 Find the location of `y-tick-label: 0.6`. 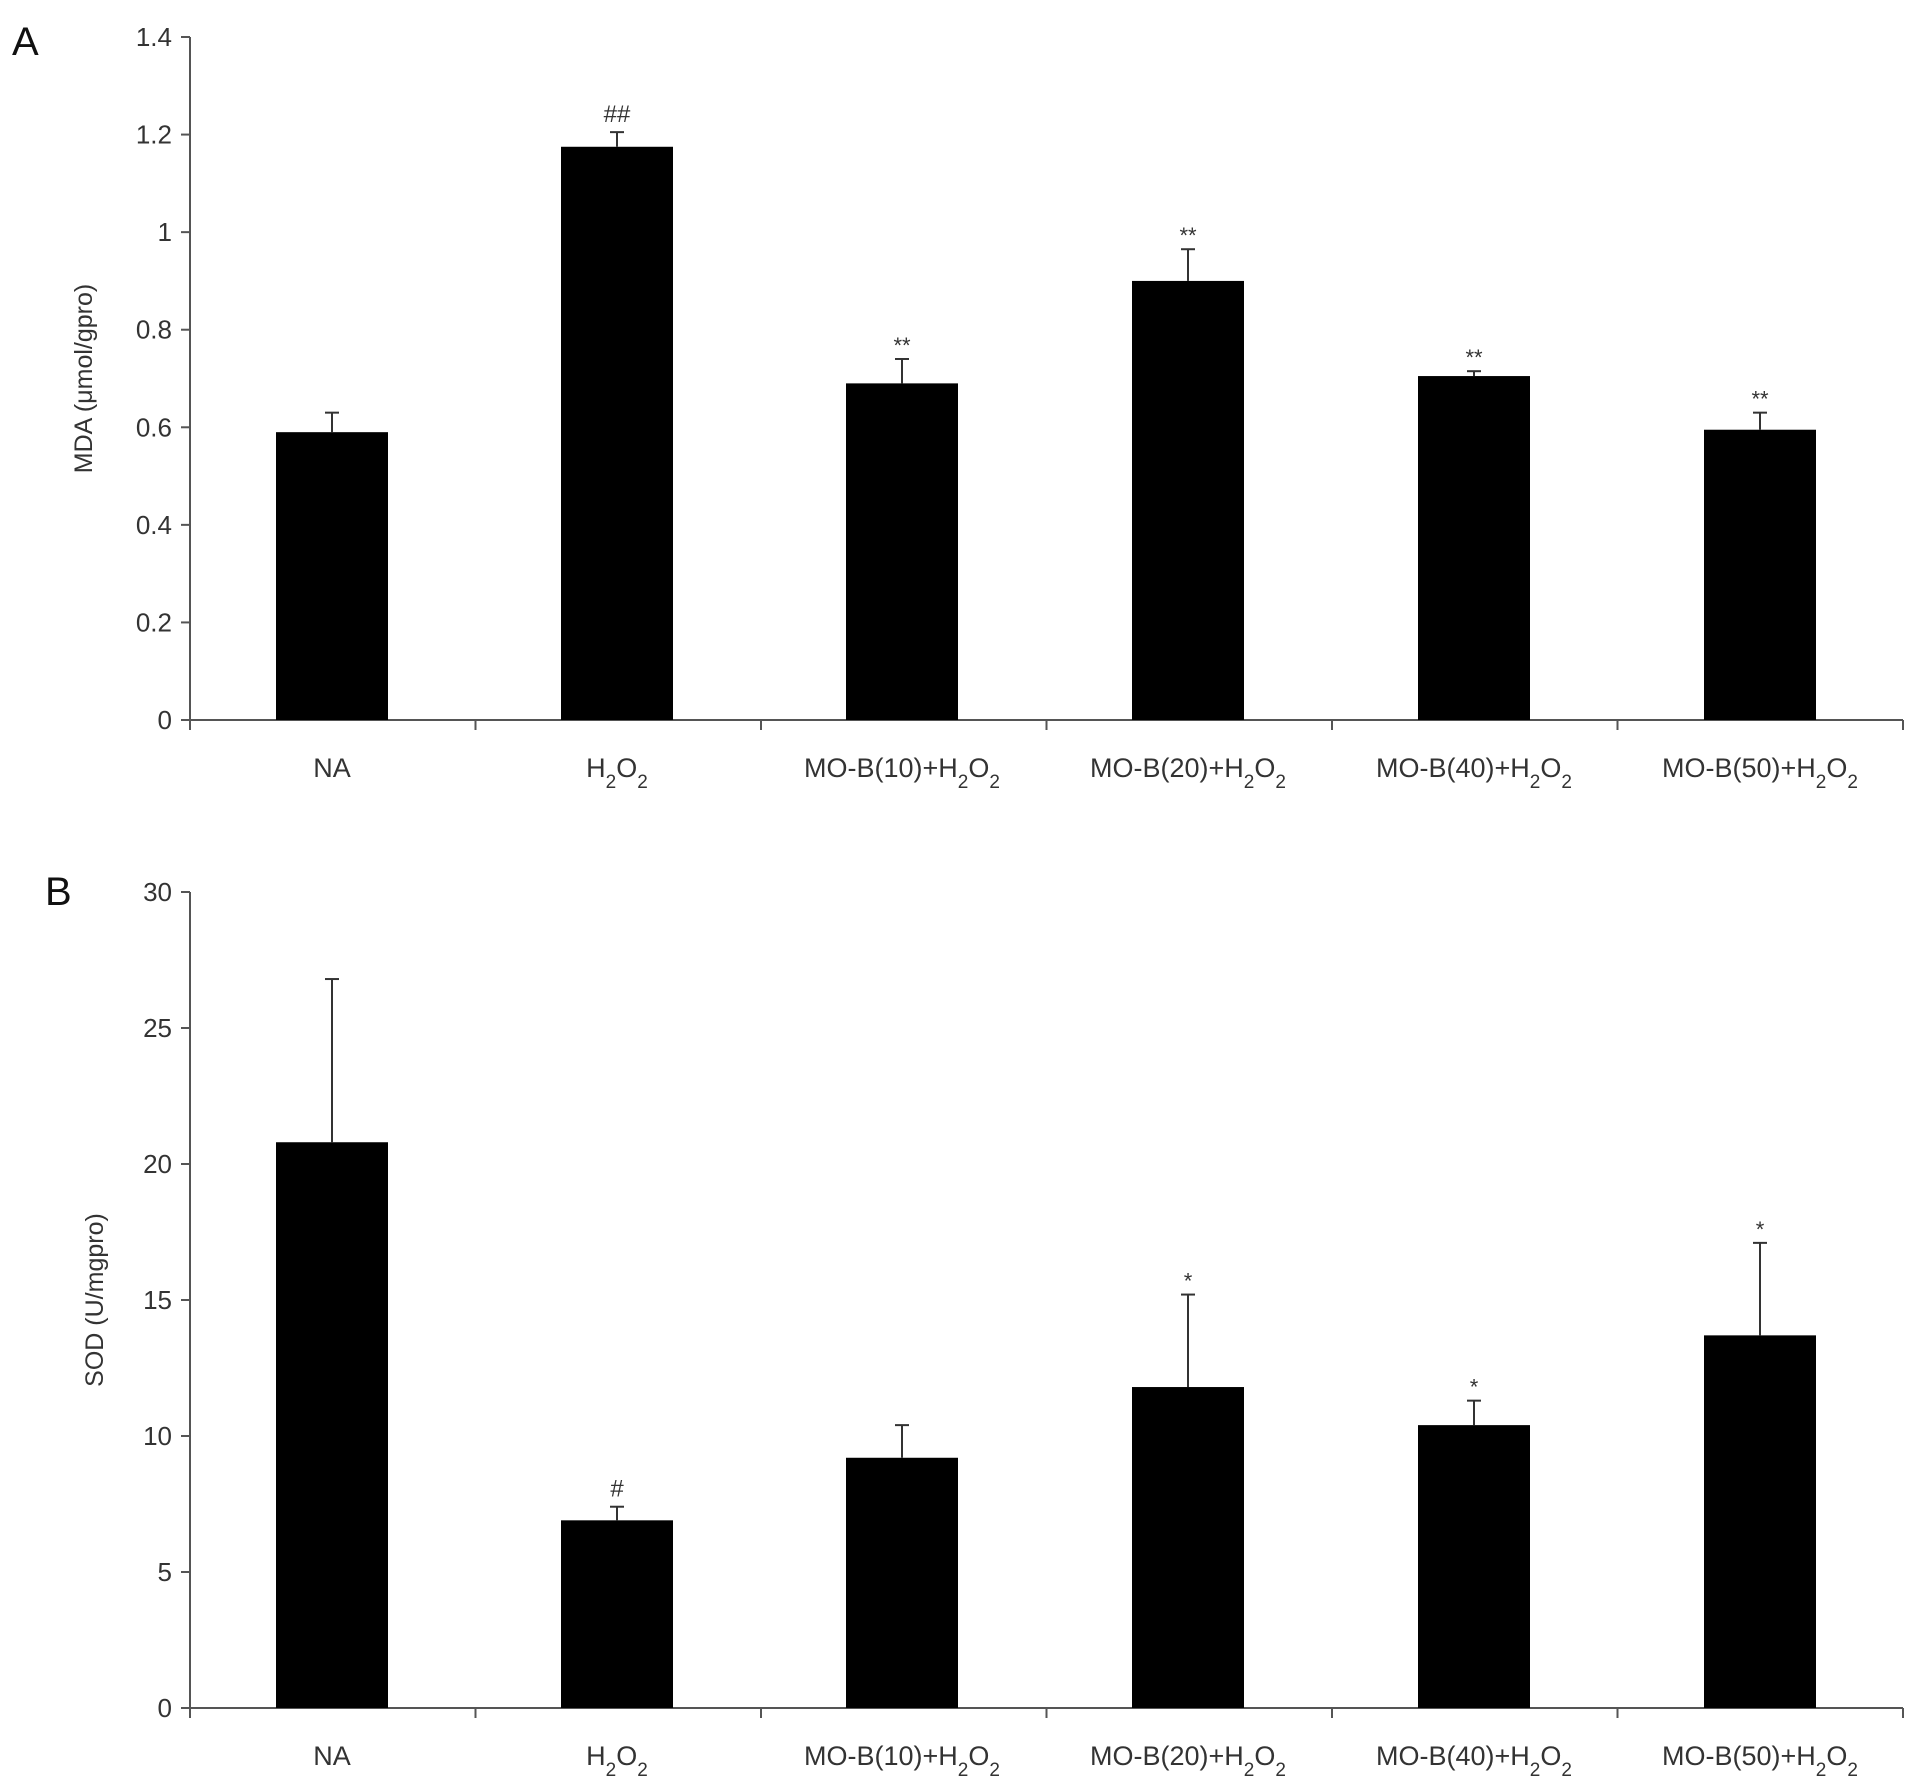

y-tick-label: 0.6 is located at coordinates (154, 427).